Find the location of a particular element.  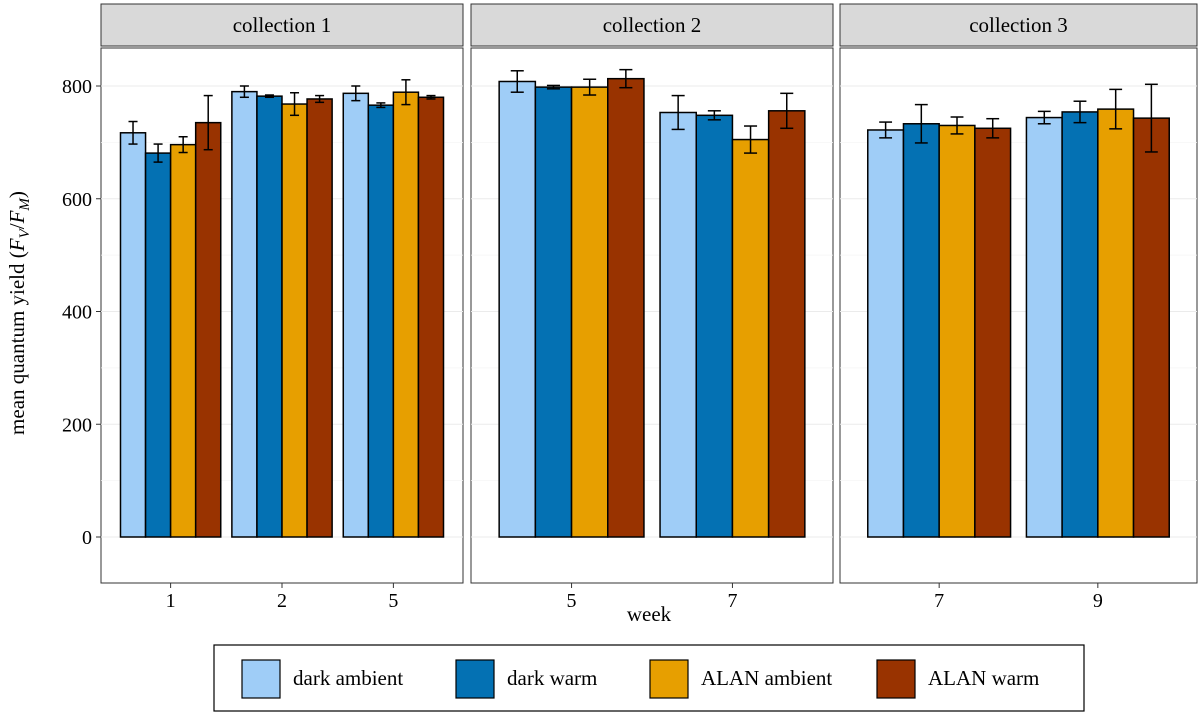

legend-label: dark ambient is located at coordinates (348, 678).